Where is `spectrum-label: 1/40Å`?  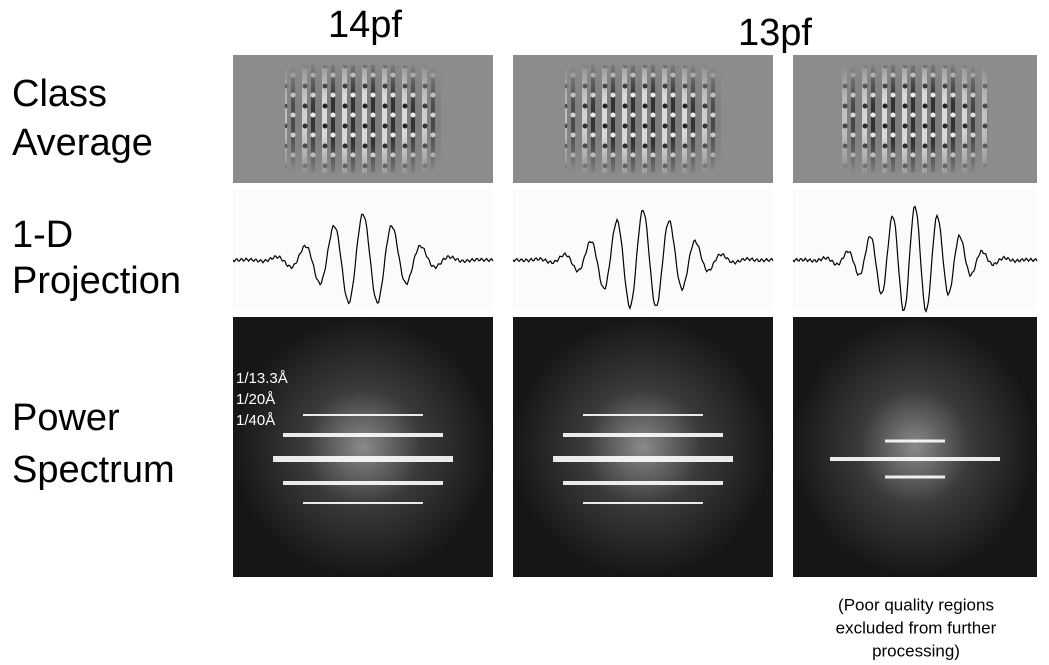 spectrum-label: 1/40Å is located at coordinates (255, 420).